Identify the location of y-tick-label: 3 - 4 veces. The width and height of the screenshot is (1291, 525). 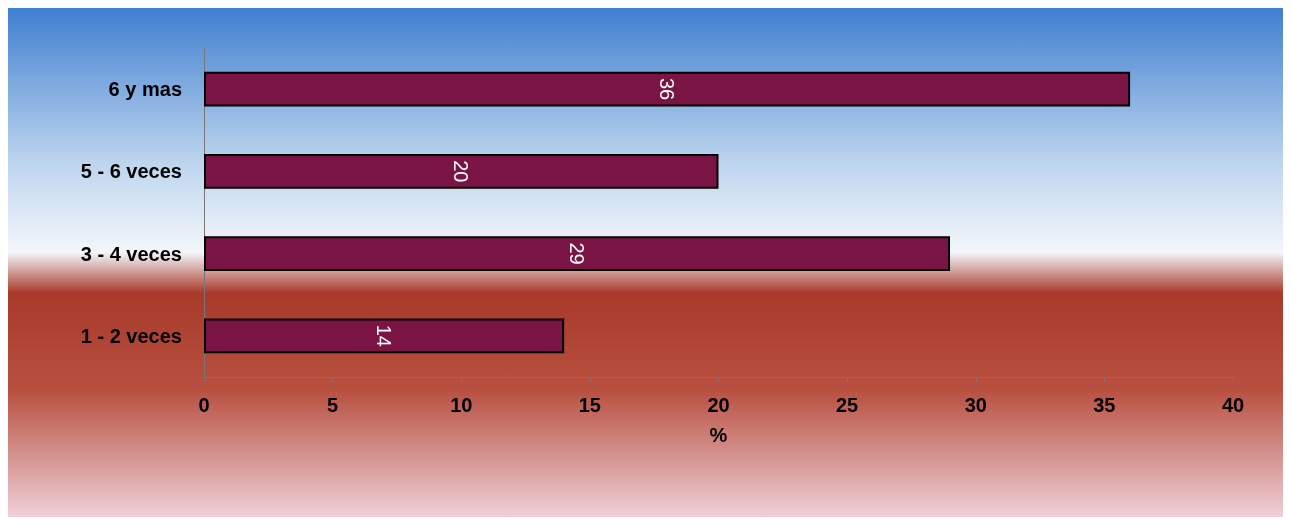
(131, 253).